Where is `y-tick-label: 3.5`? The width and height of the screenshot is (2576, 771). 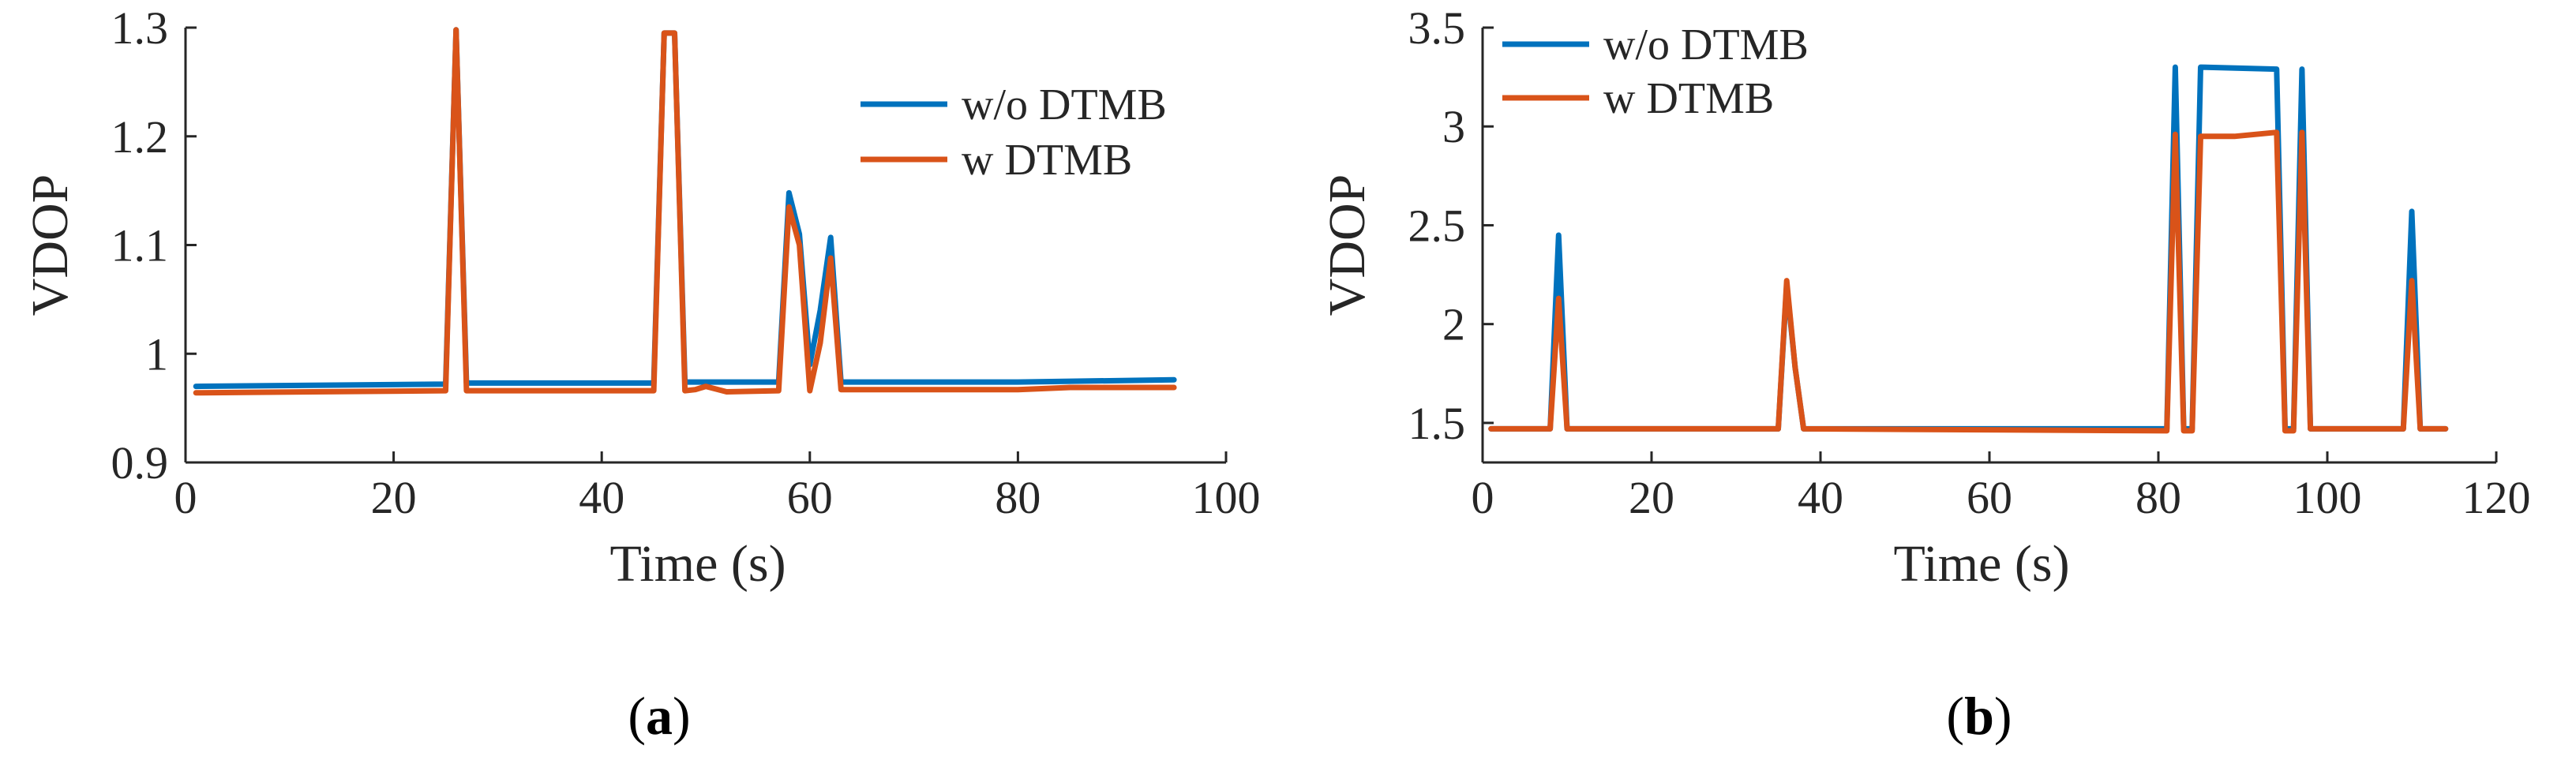 y-tick-label: 3.5 is located at coordinates (1437, 28).